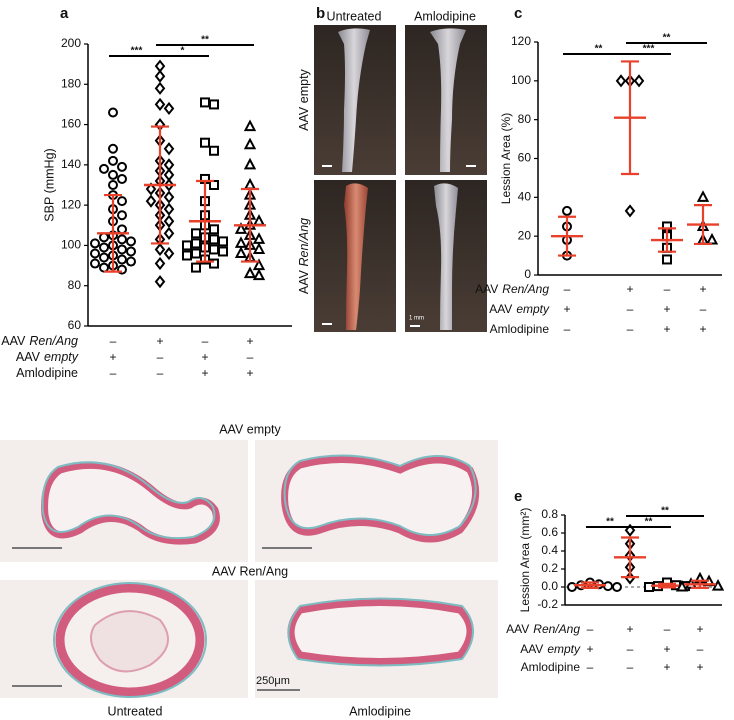 Image resolution: width=734 pixels, height=720 pixels. I want to click on y-tick-label: 0.2, so click(549, 568).